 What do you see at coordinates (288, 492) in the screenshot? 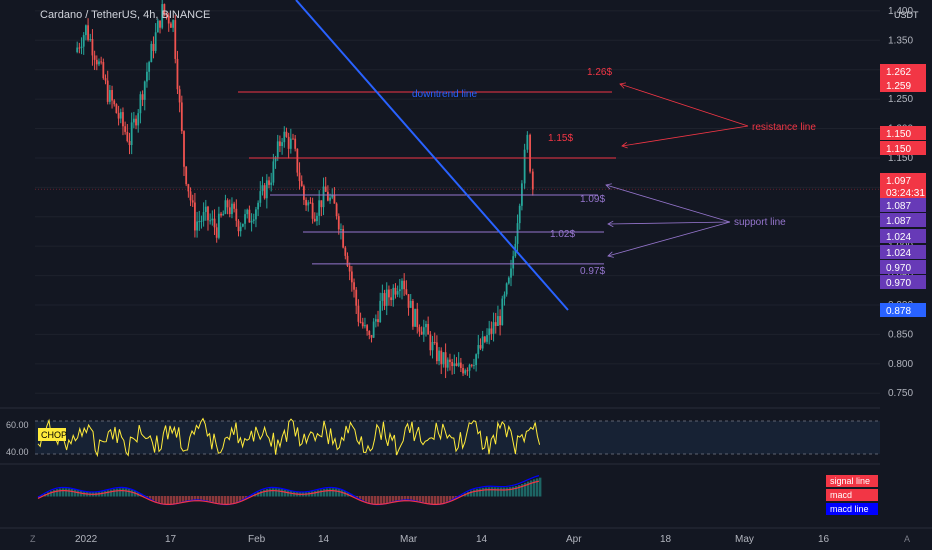
I see `signal-line` at bounding box center [288, 492].